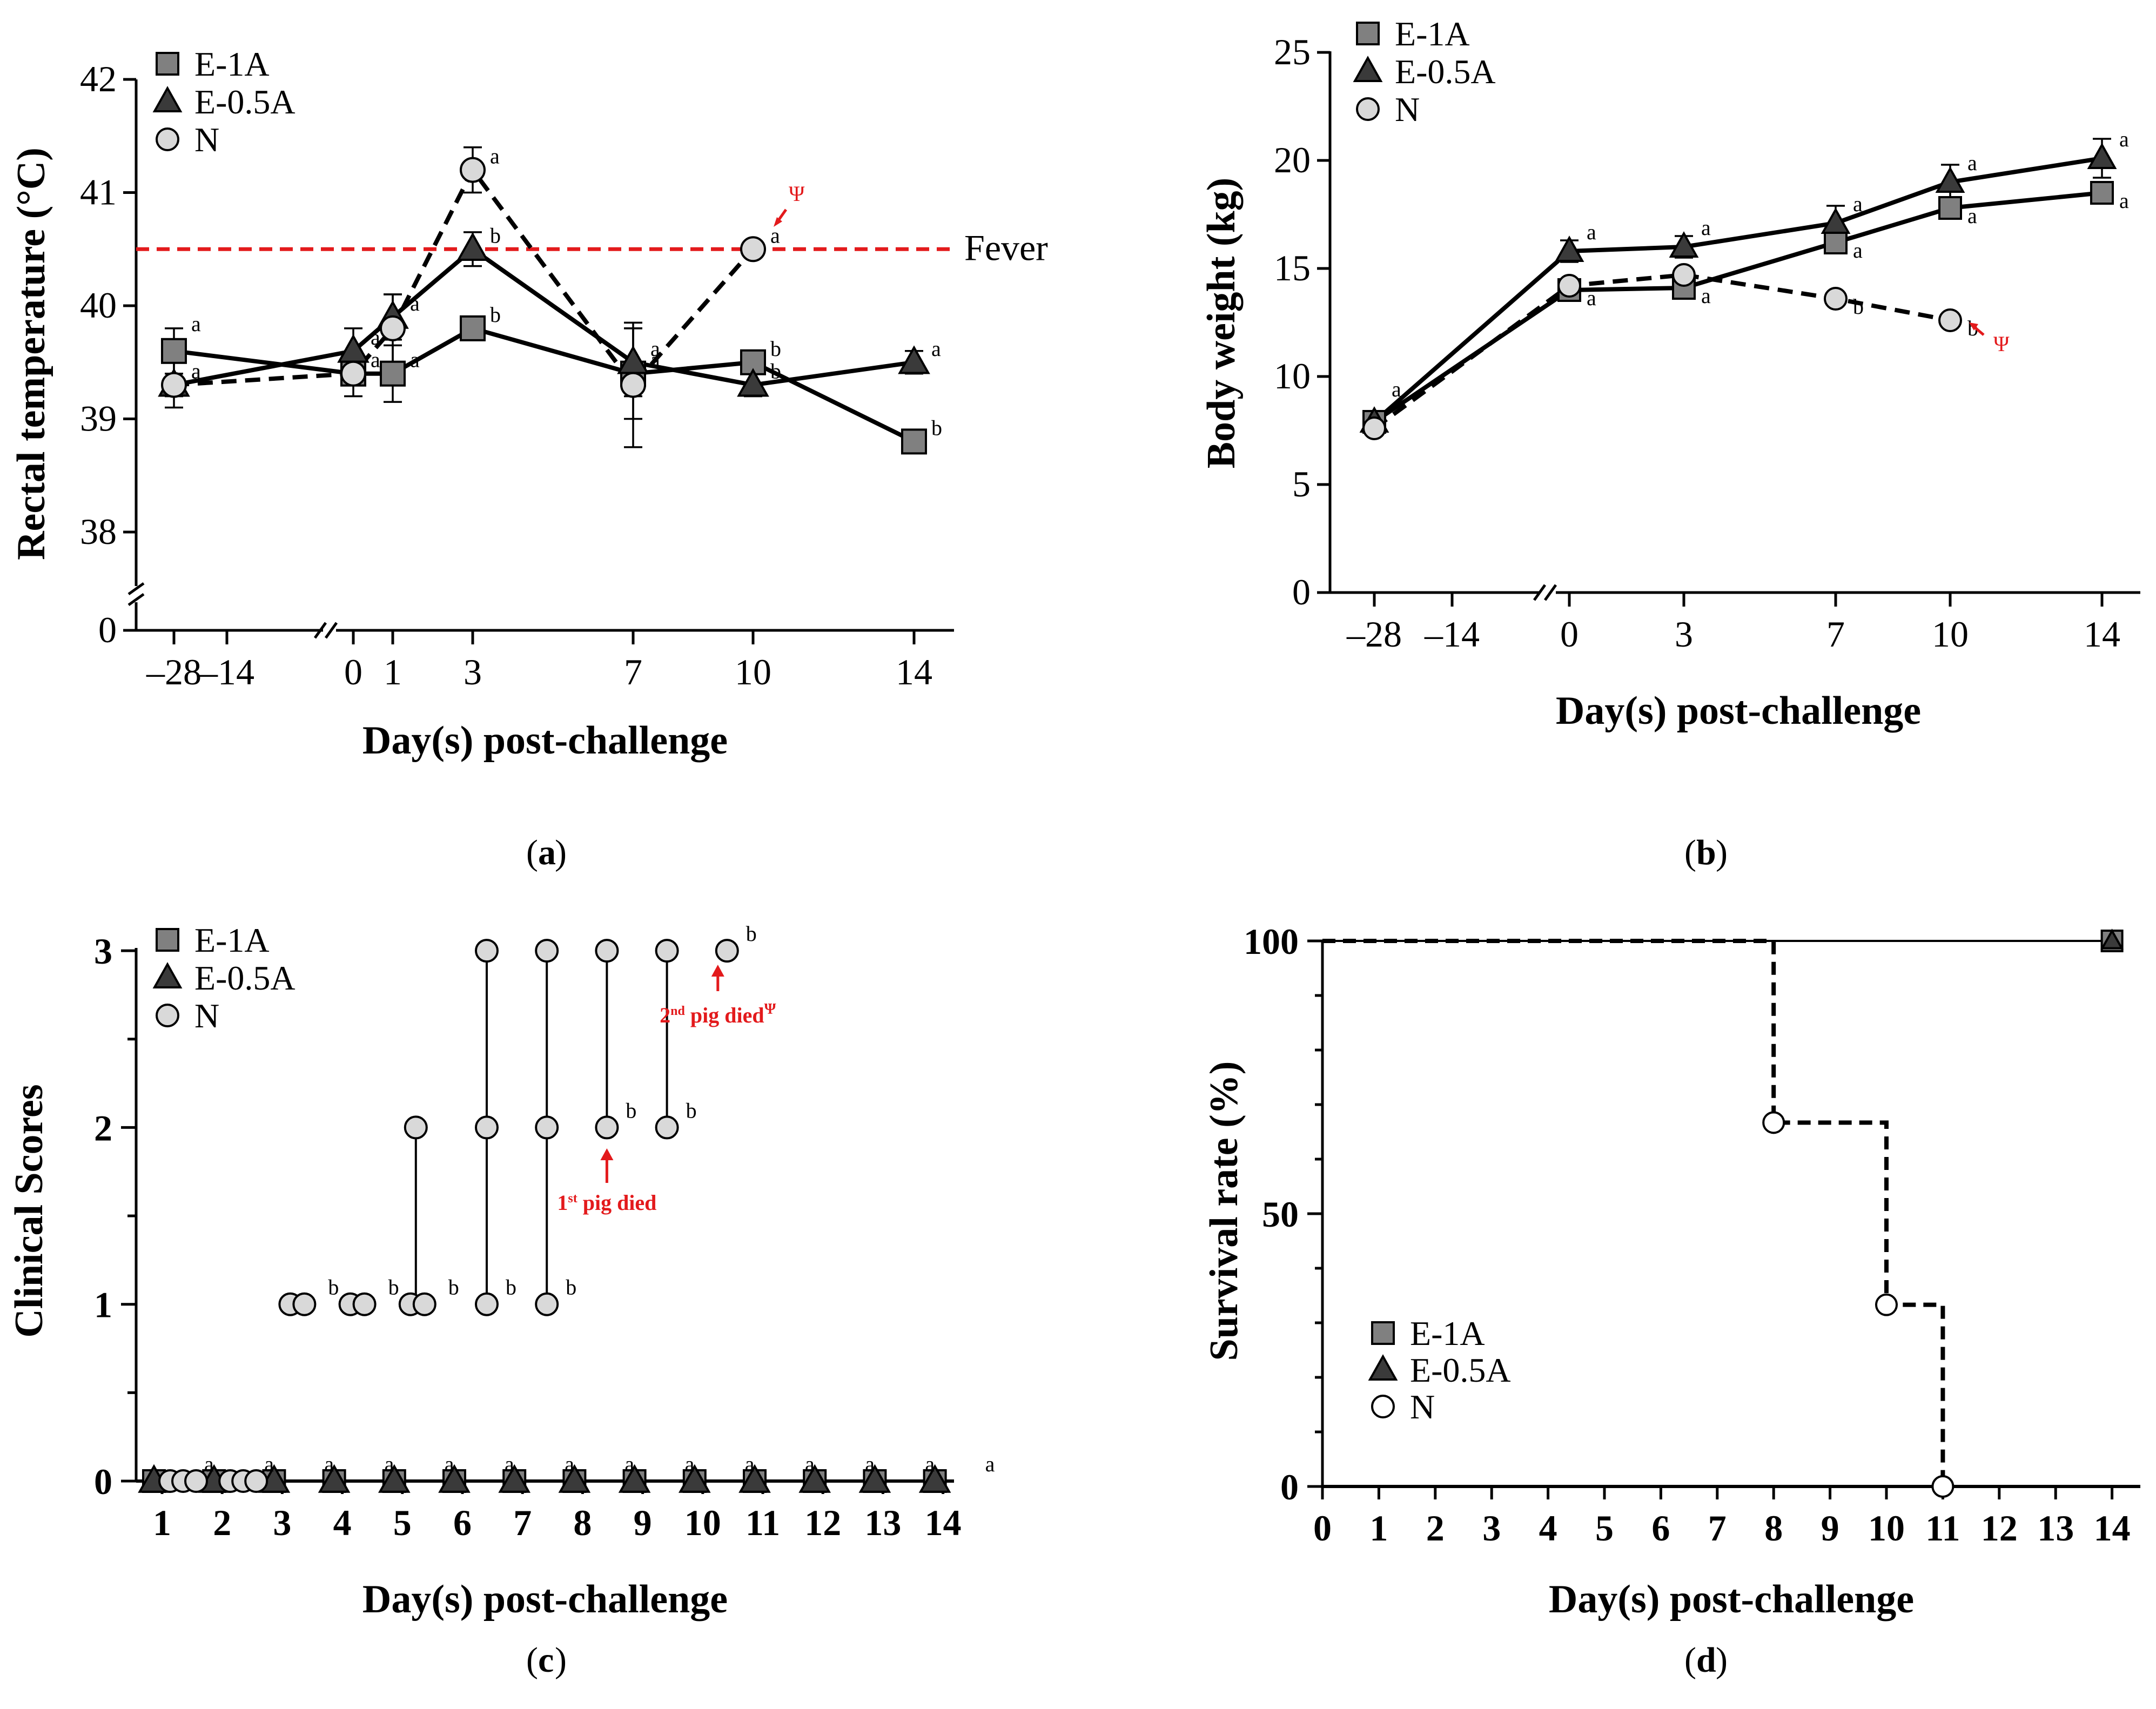 The image size is (2156, 1709). What do you see at coordinates (98, 531) in the screenshot?
I see `a-ytick-label-1: 38` at bounding box center [98, 531].